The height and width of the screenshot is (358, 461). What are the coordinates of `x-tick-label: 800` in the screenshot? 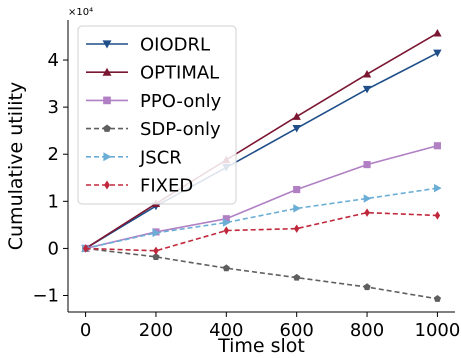 It's located at (367, 330).